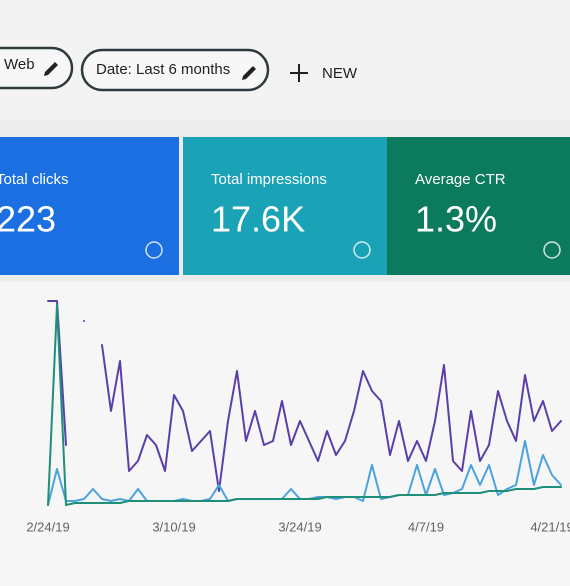 The image size is (570, 586). Describe the element at coordinates (173, 526) in the screenshot. I see `x-tick-label: 3/10/19` at that location.